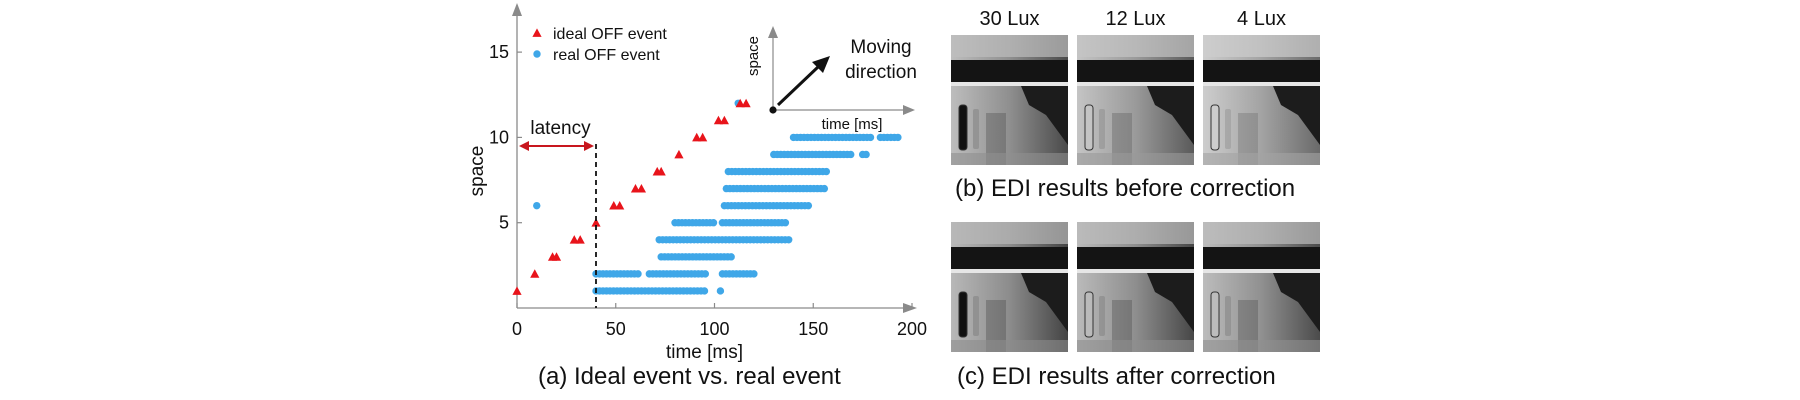 This screenshot has width=1800, height=400. What do you see at coordinates (1135, 287) in the screenshot?
I see `edi-image-after-12lux` at bounding box center [1135, 287].